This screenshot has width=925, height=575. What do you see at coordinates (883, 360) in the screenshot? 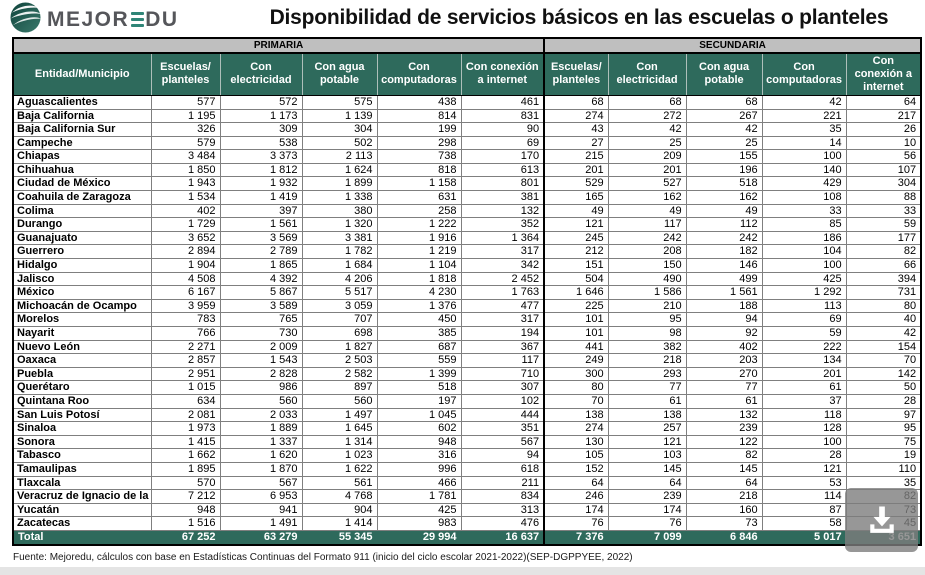
I see `value-cell: 70` at bounding box center [883, 360].